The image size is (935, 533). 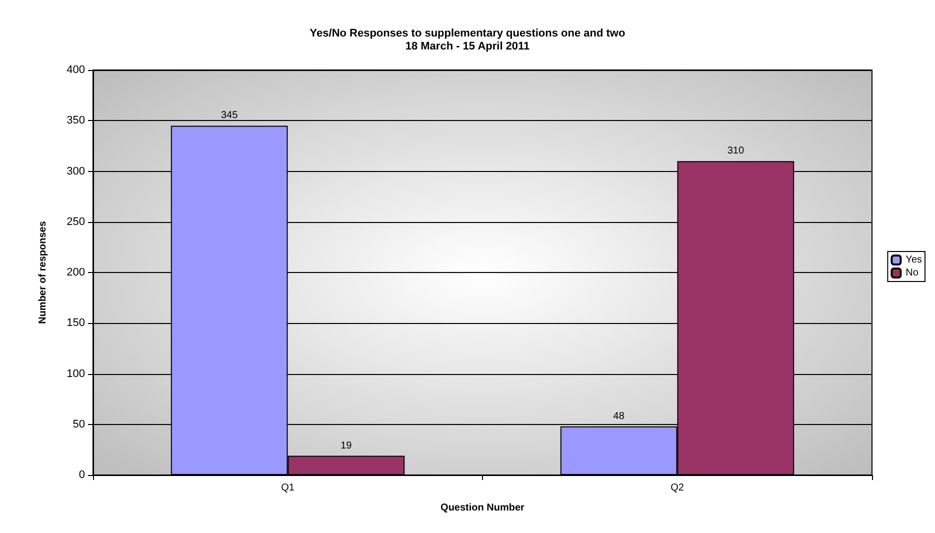 What do you see at coordinates (229, 116) in the screenshot?
I see `data-label: 345` at bounding box center [229, 116].